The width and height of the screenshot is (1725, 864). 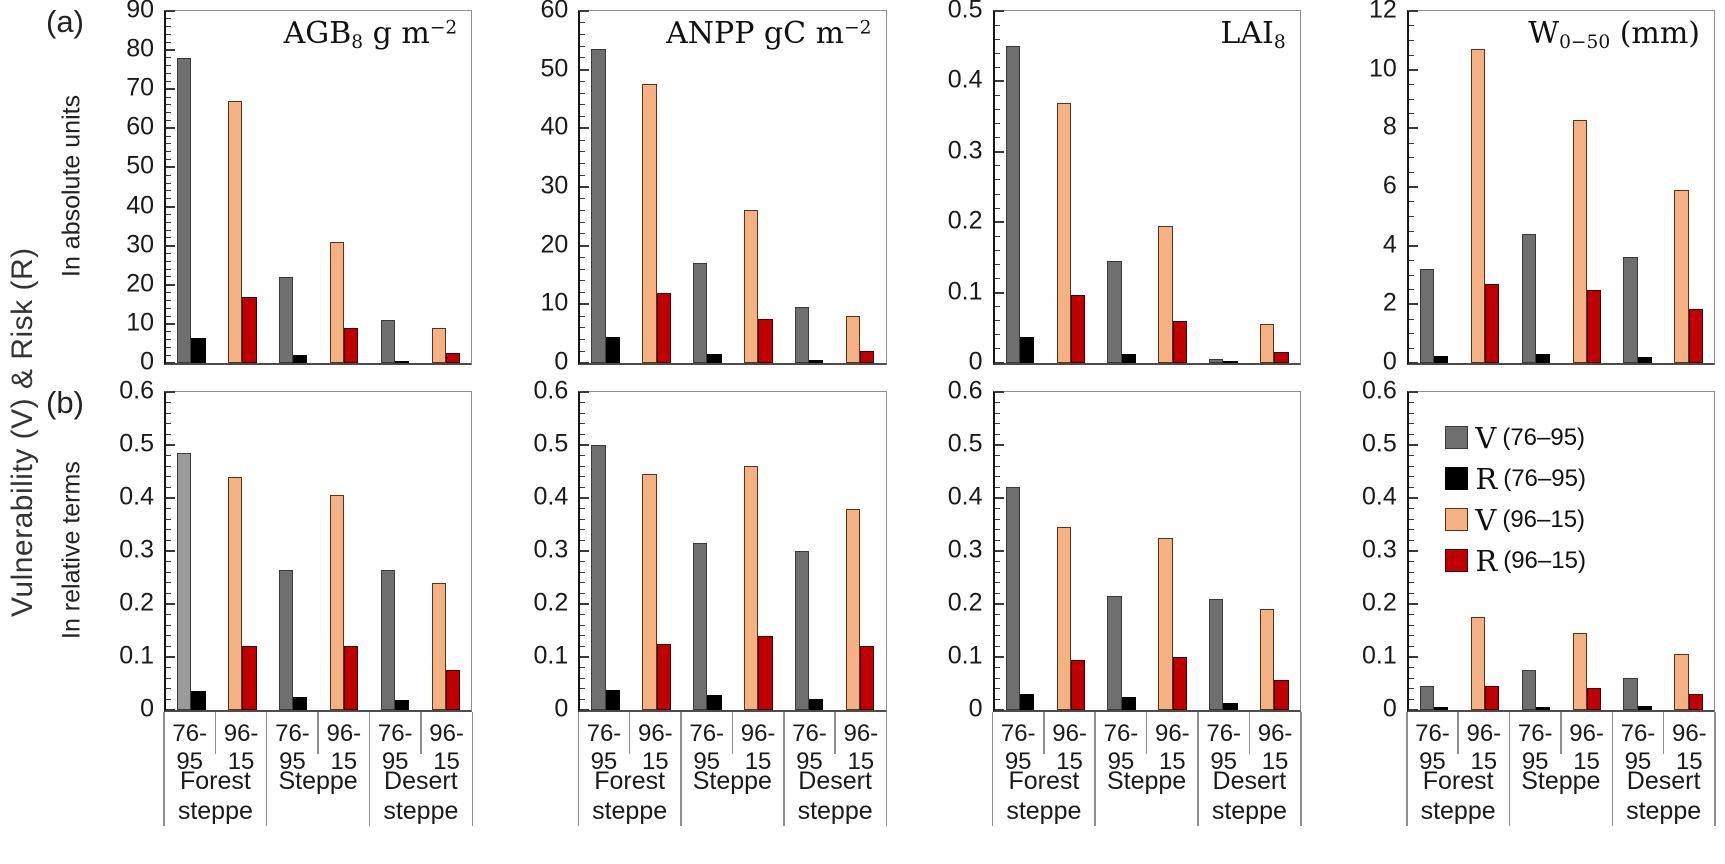 What do you see at coordinates (140, 48) in the screenshot?
I see `y-tick-label: 80` at bounding box center [140, 48].